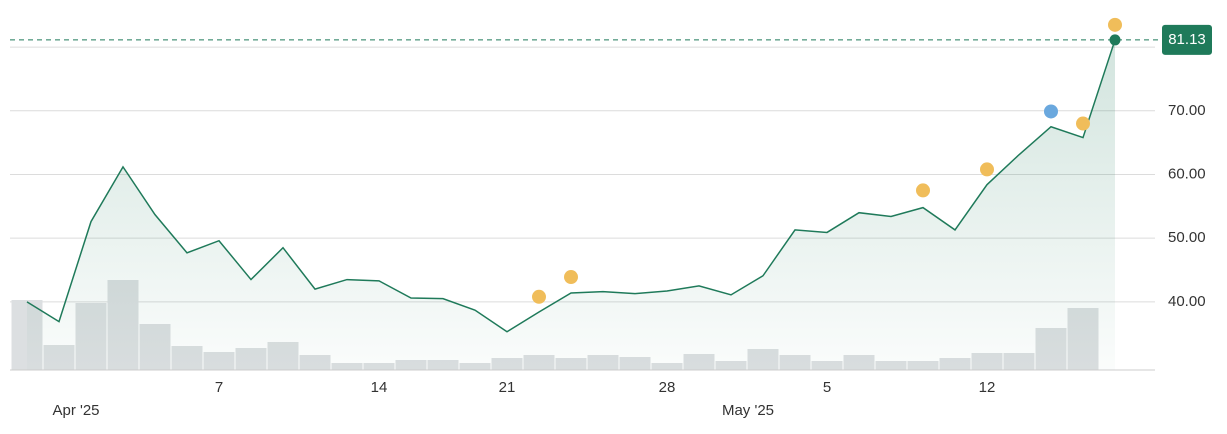 This screenshot has width=1227, height=434. What do you see at coordinates (507, 387) in the screenshot?
I see `x-tick-label: 21` at bounding box center [507, 387].